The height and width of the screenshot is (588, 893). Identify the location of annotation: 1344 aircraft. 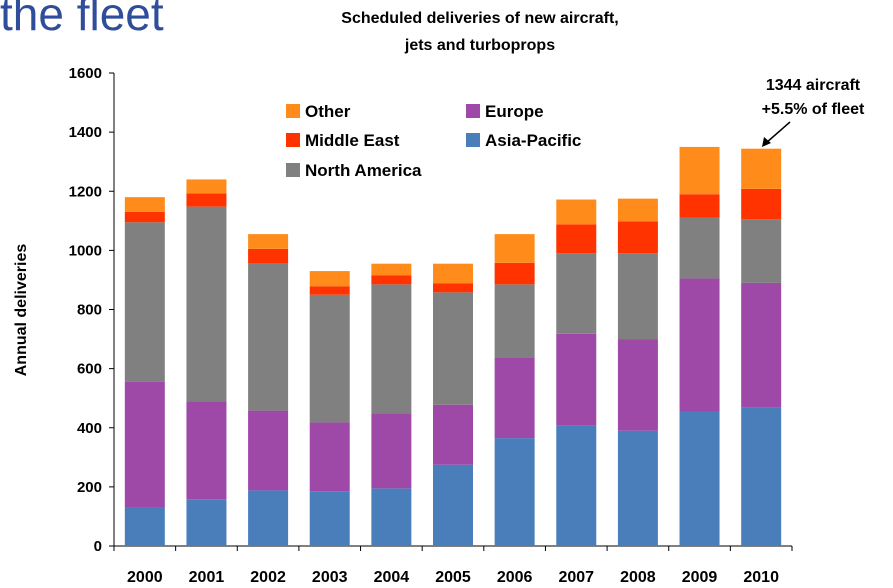
(813, 85).